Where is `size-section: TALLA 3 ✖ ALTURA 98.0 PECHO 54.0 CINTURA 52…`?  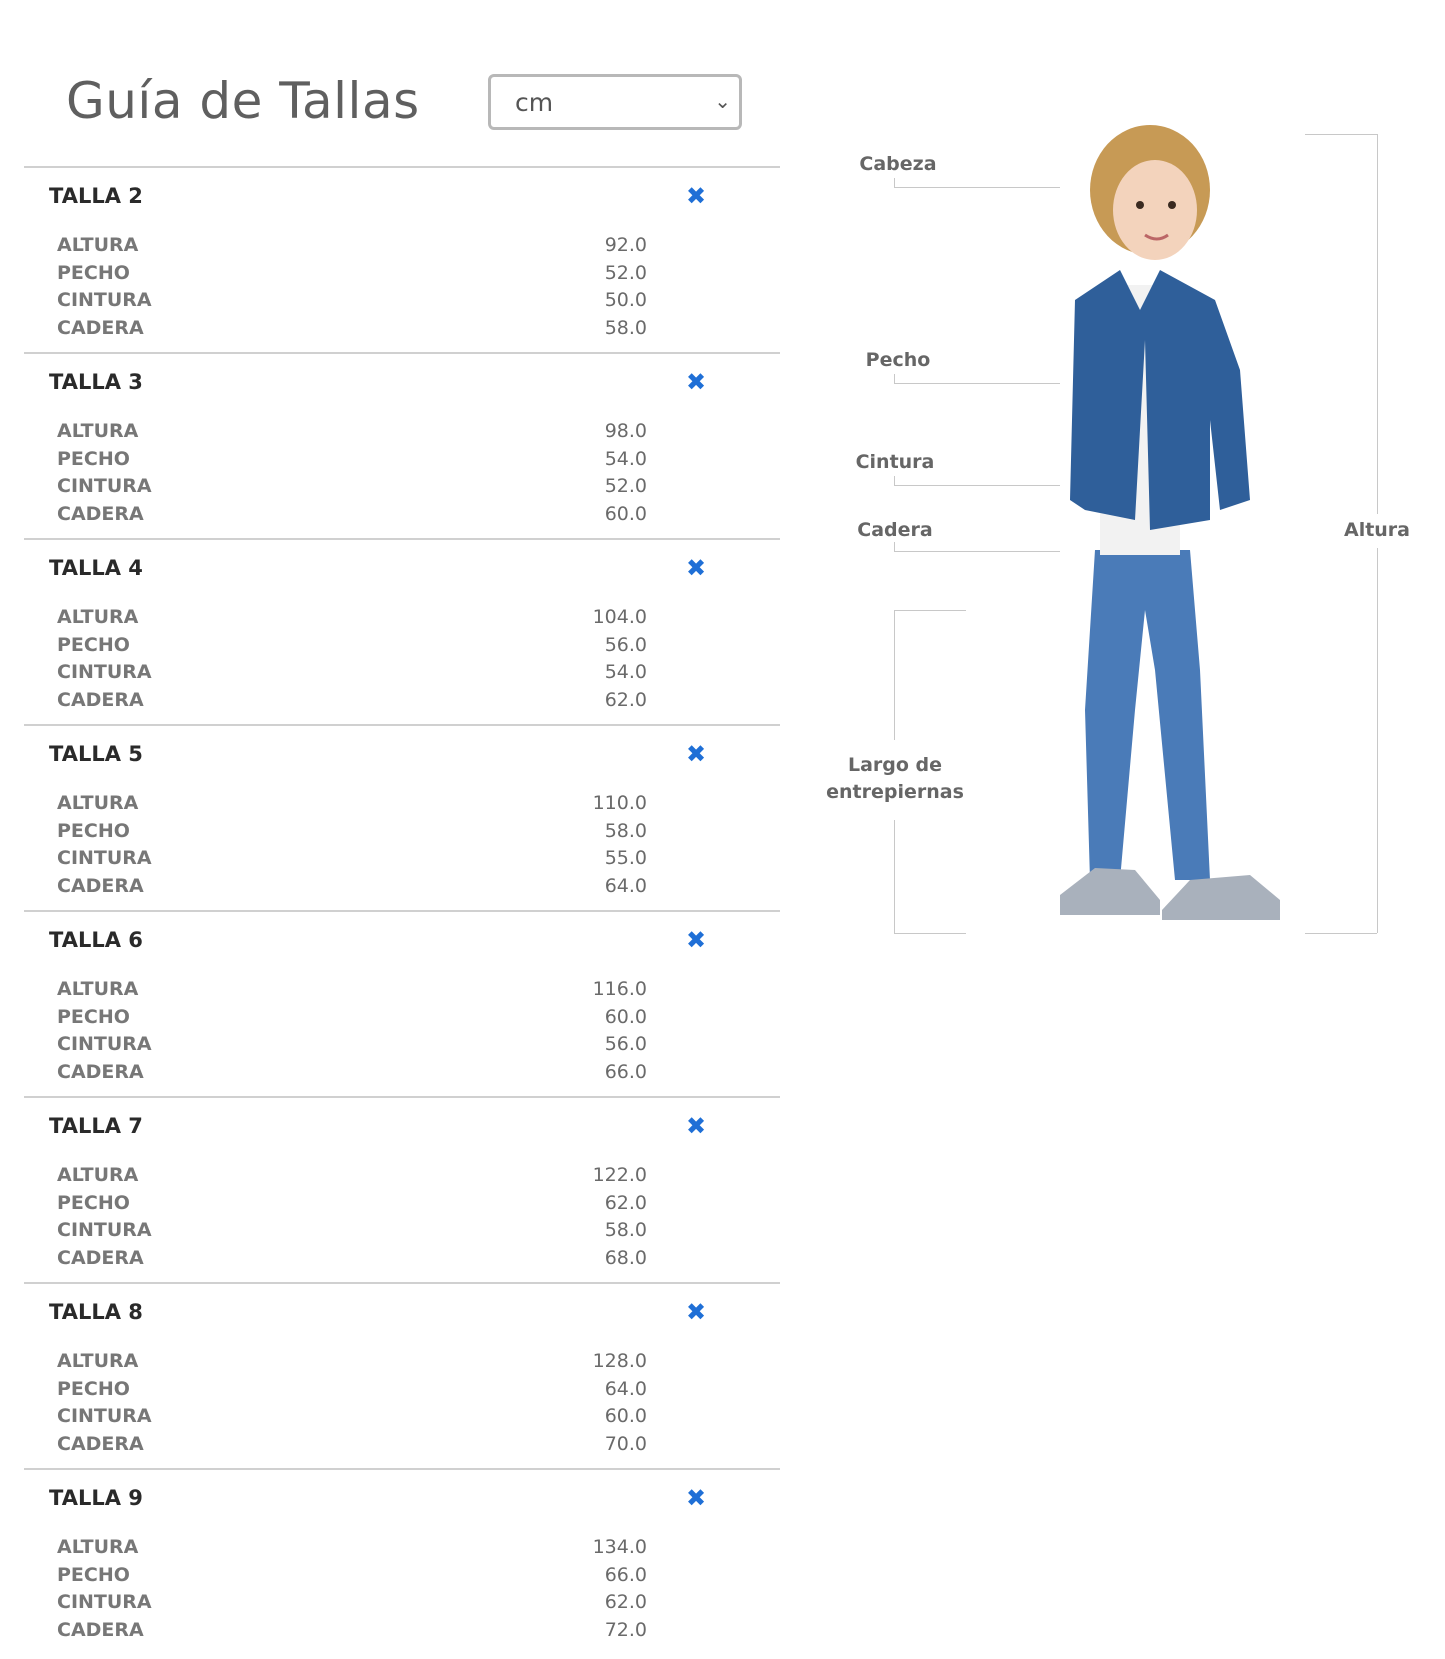
size-section: TALLA 3 ✖ ALTURA 98.0 PECHO 54.0 CINTURA 52… is located at coordinates (390, 447).